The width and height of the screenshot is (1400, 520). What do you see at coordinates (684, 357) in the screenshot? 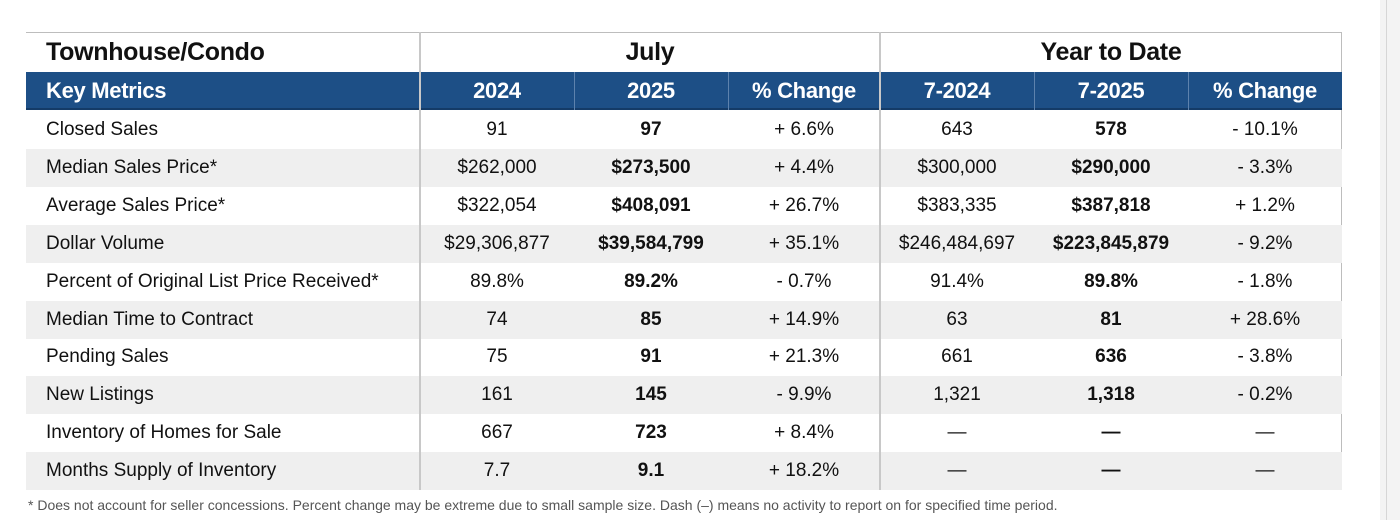
I see `table-row: Pending Sales 75 91 + 21.3% 661 636 - 3.8%` at bounding box center [684, 357].